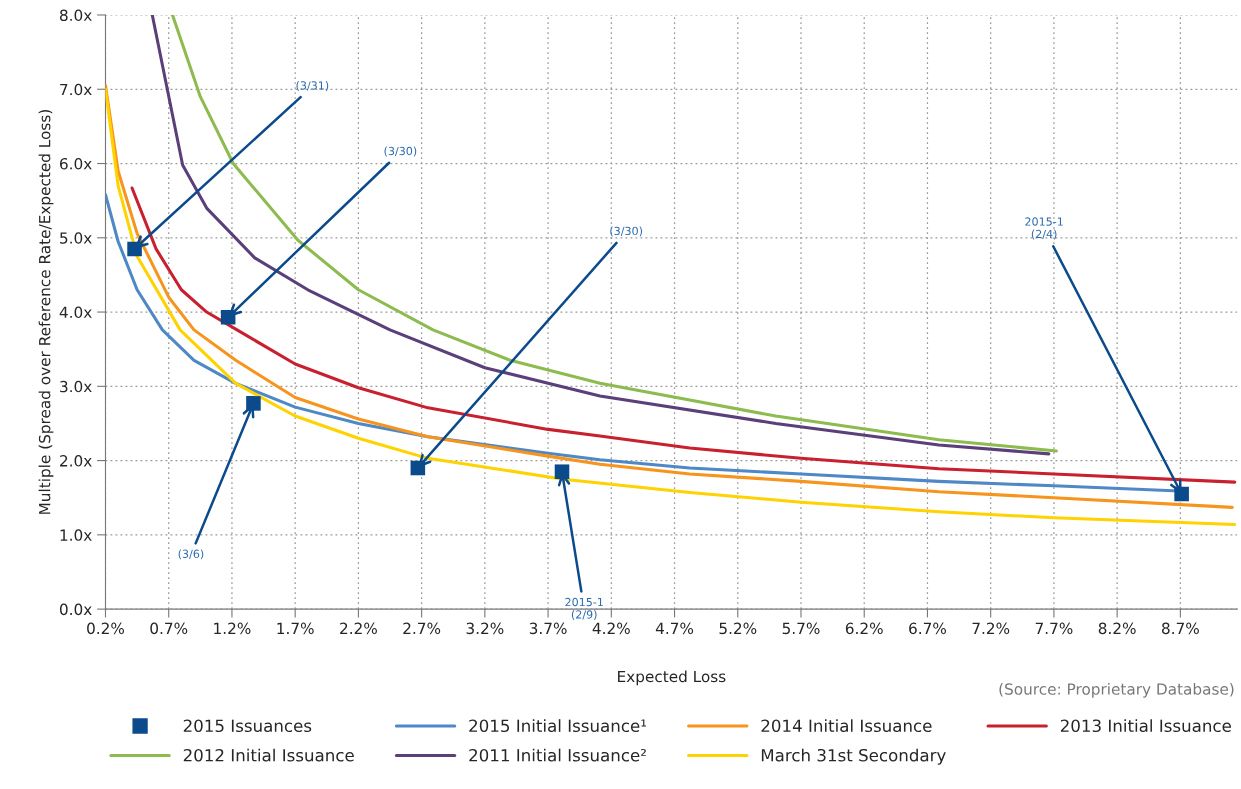  I want to click on legend-label: 2013 Initial Issuance, so click(1145, 726).